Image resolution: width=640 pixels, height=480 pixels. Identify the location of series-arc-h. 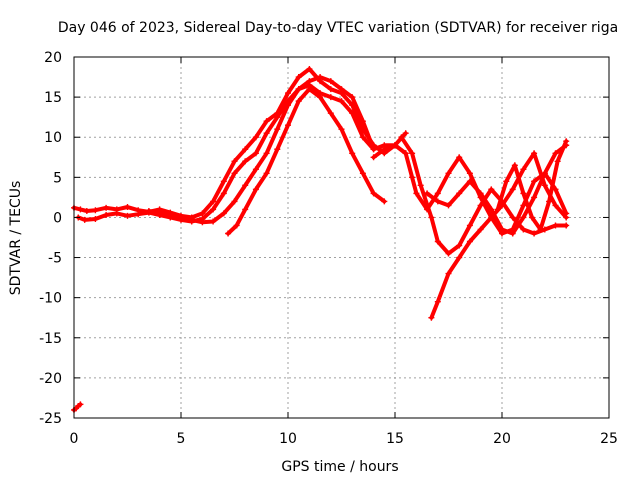
(497, 189).